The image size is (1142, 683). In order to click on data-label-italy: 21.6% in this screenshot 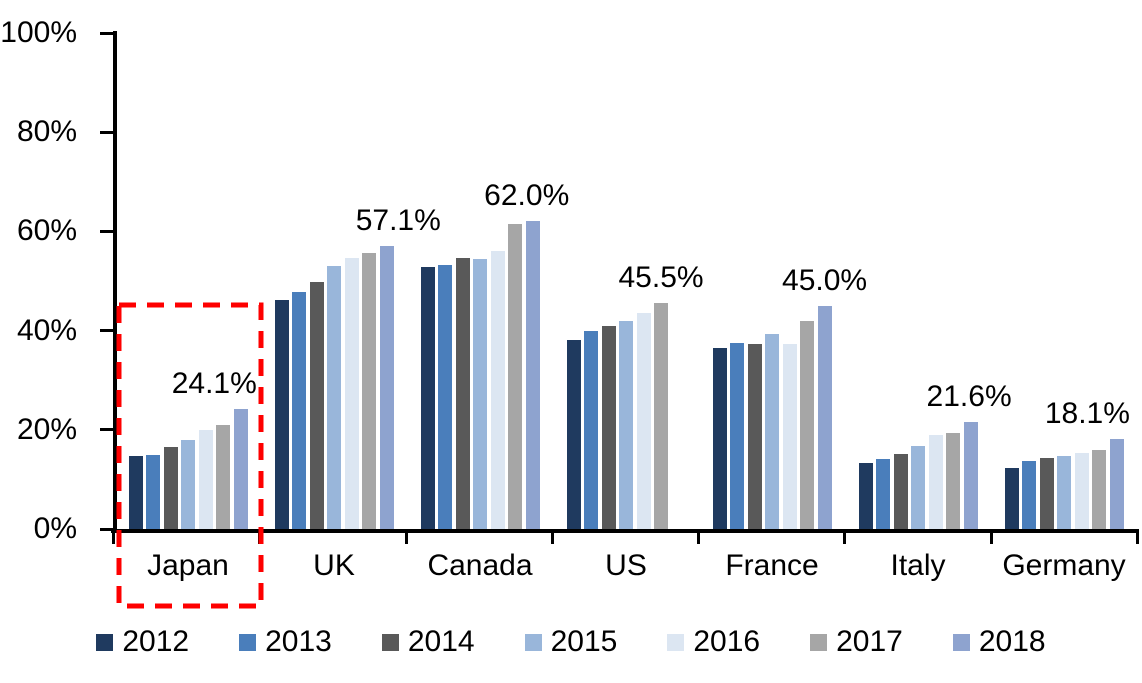, I will do `click(969, 396)`.